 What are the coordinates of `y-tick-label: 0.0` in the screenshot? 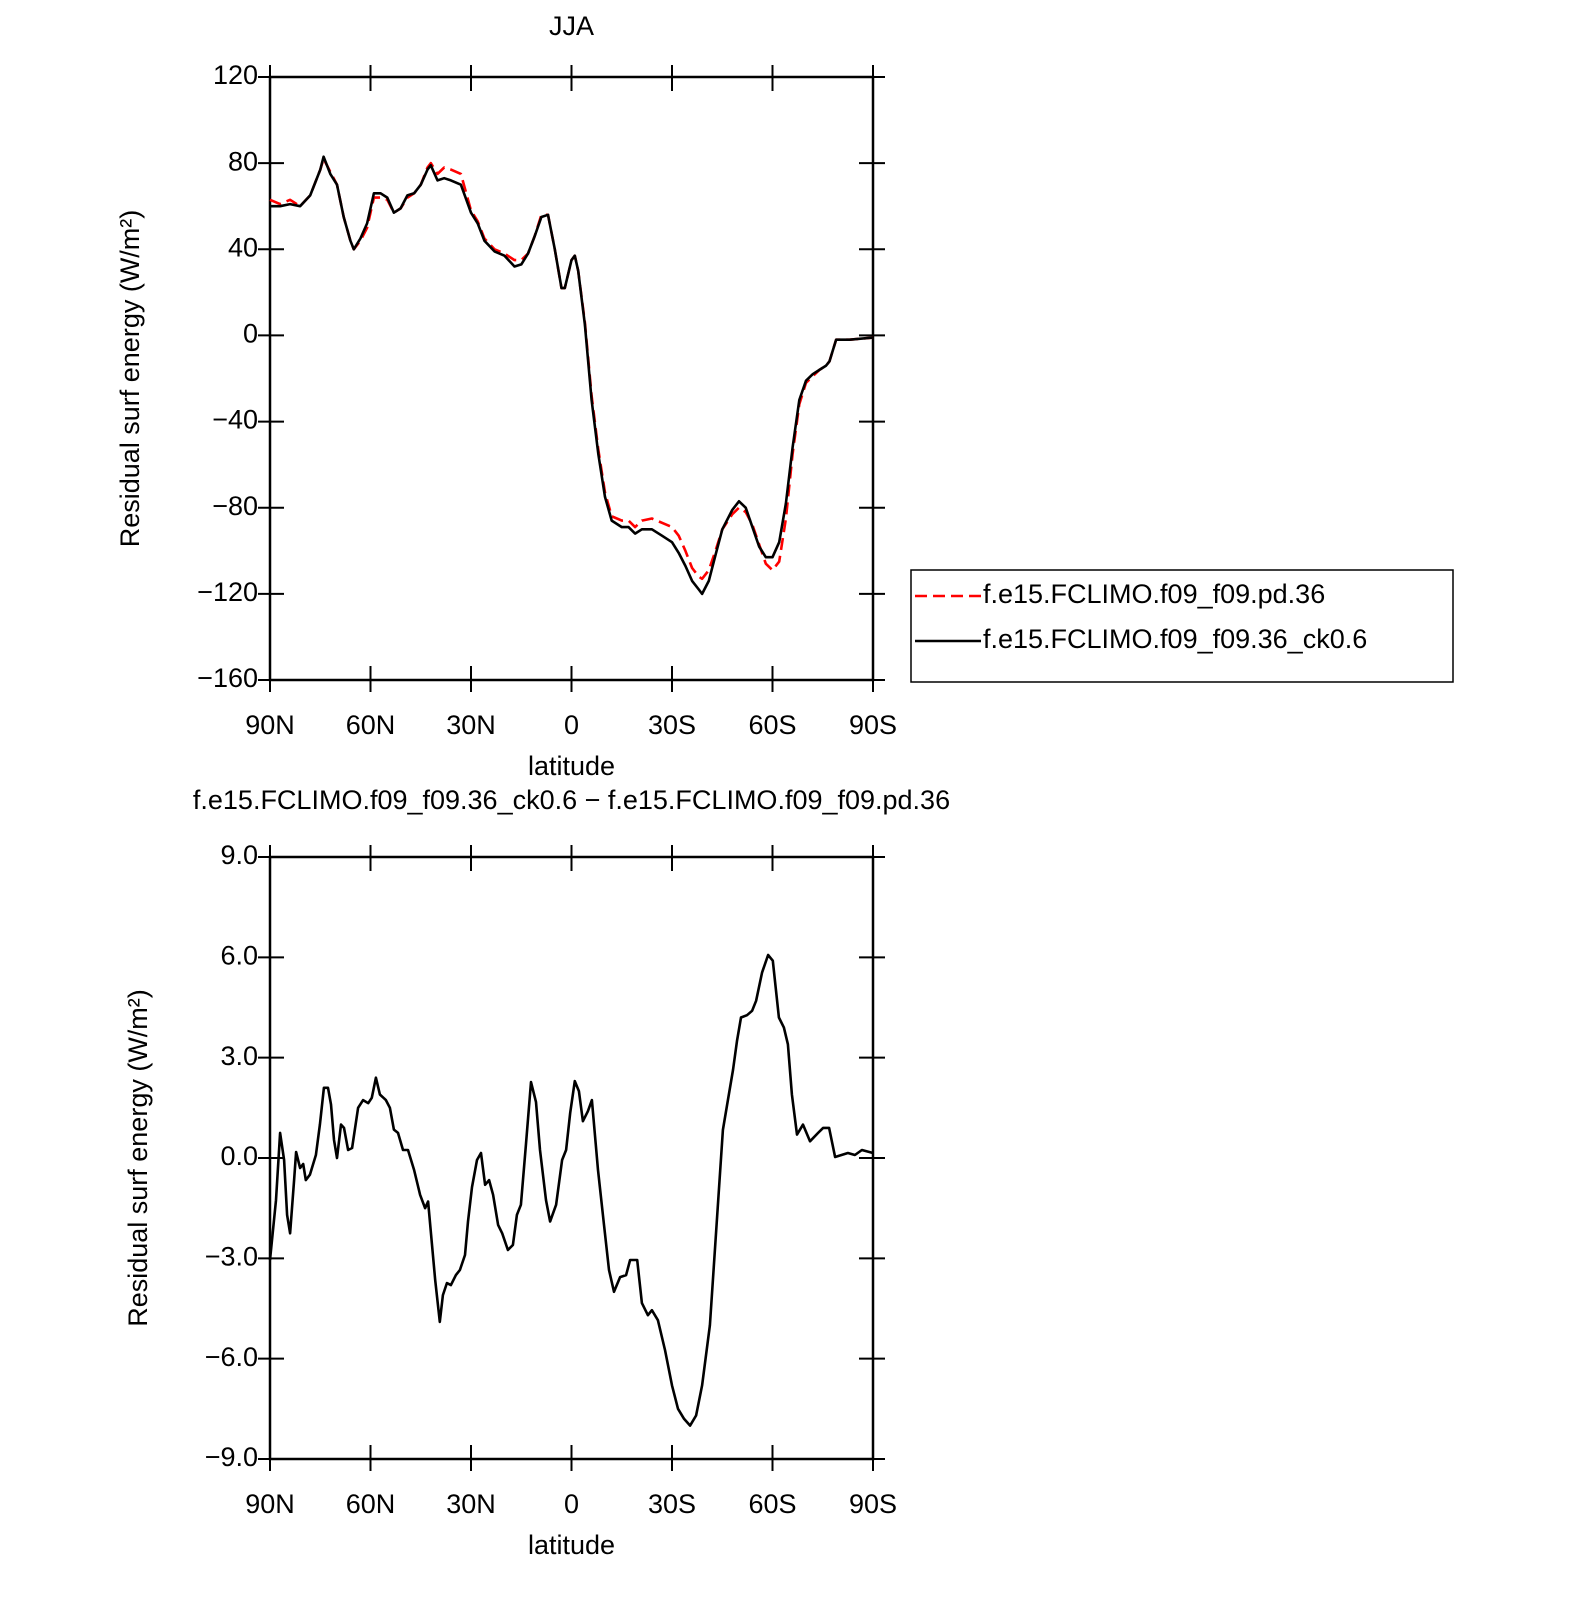 It's located at (239, 1156).